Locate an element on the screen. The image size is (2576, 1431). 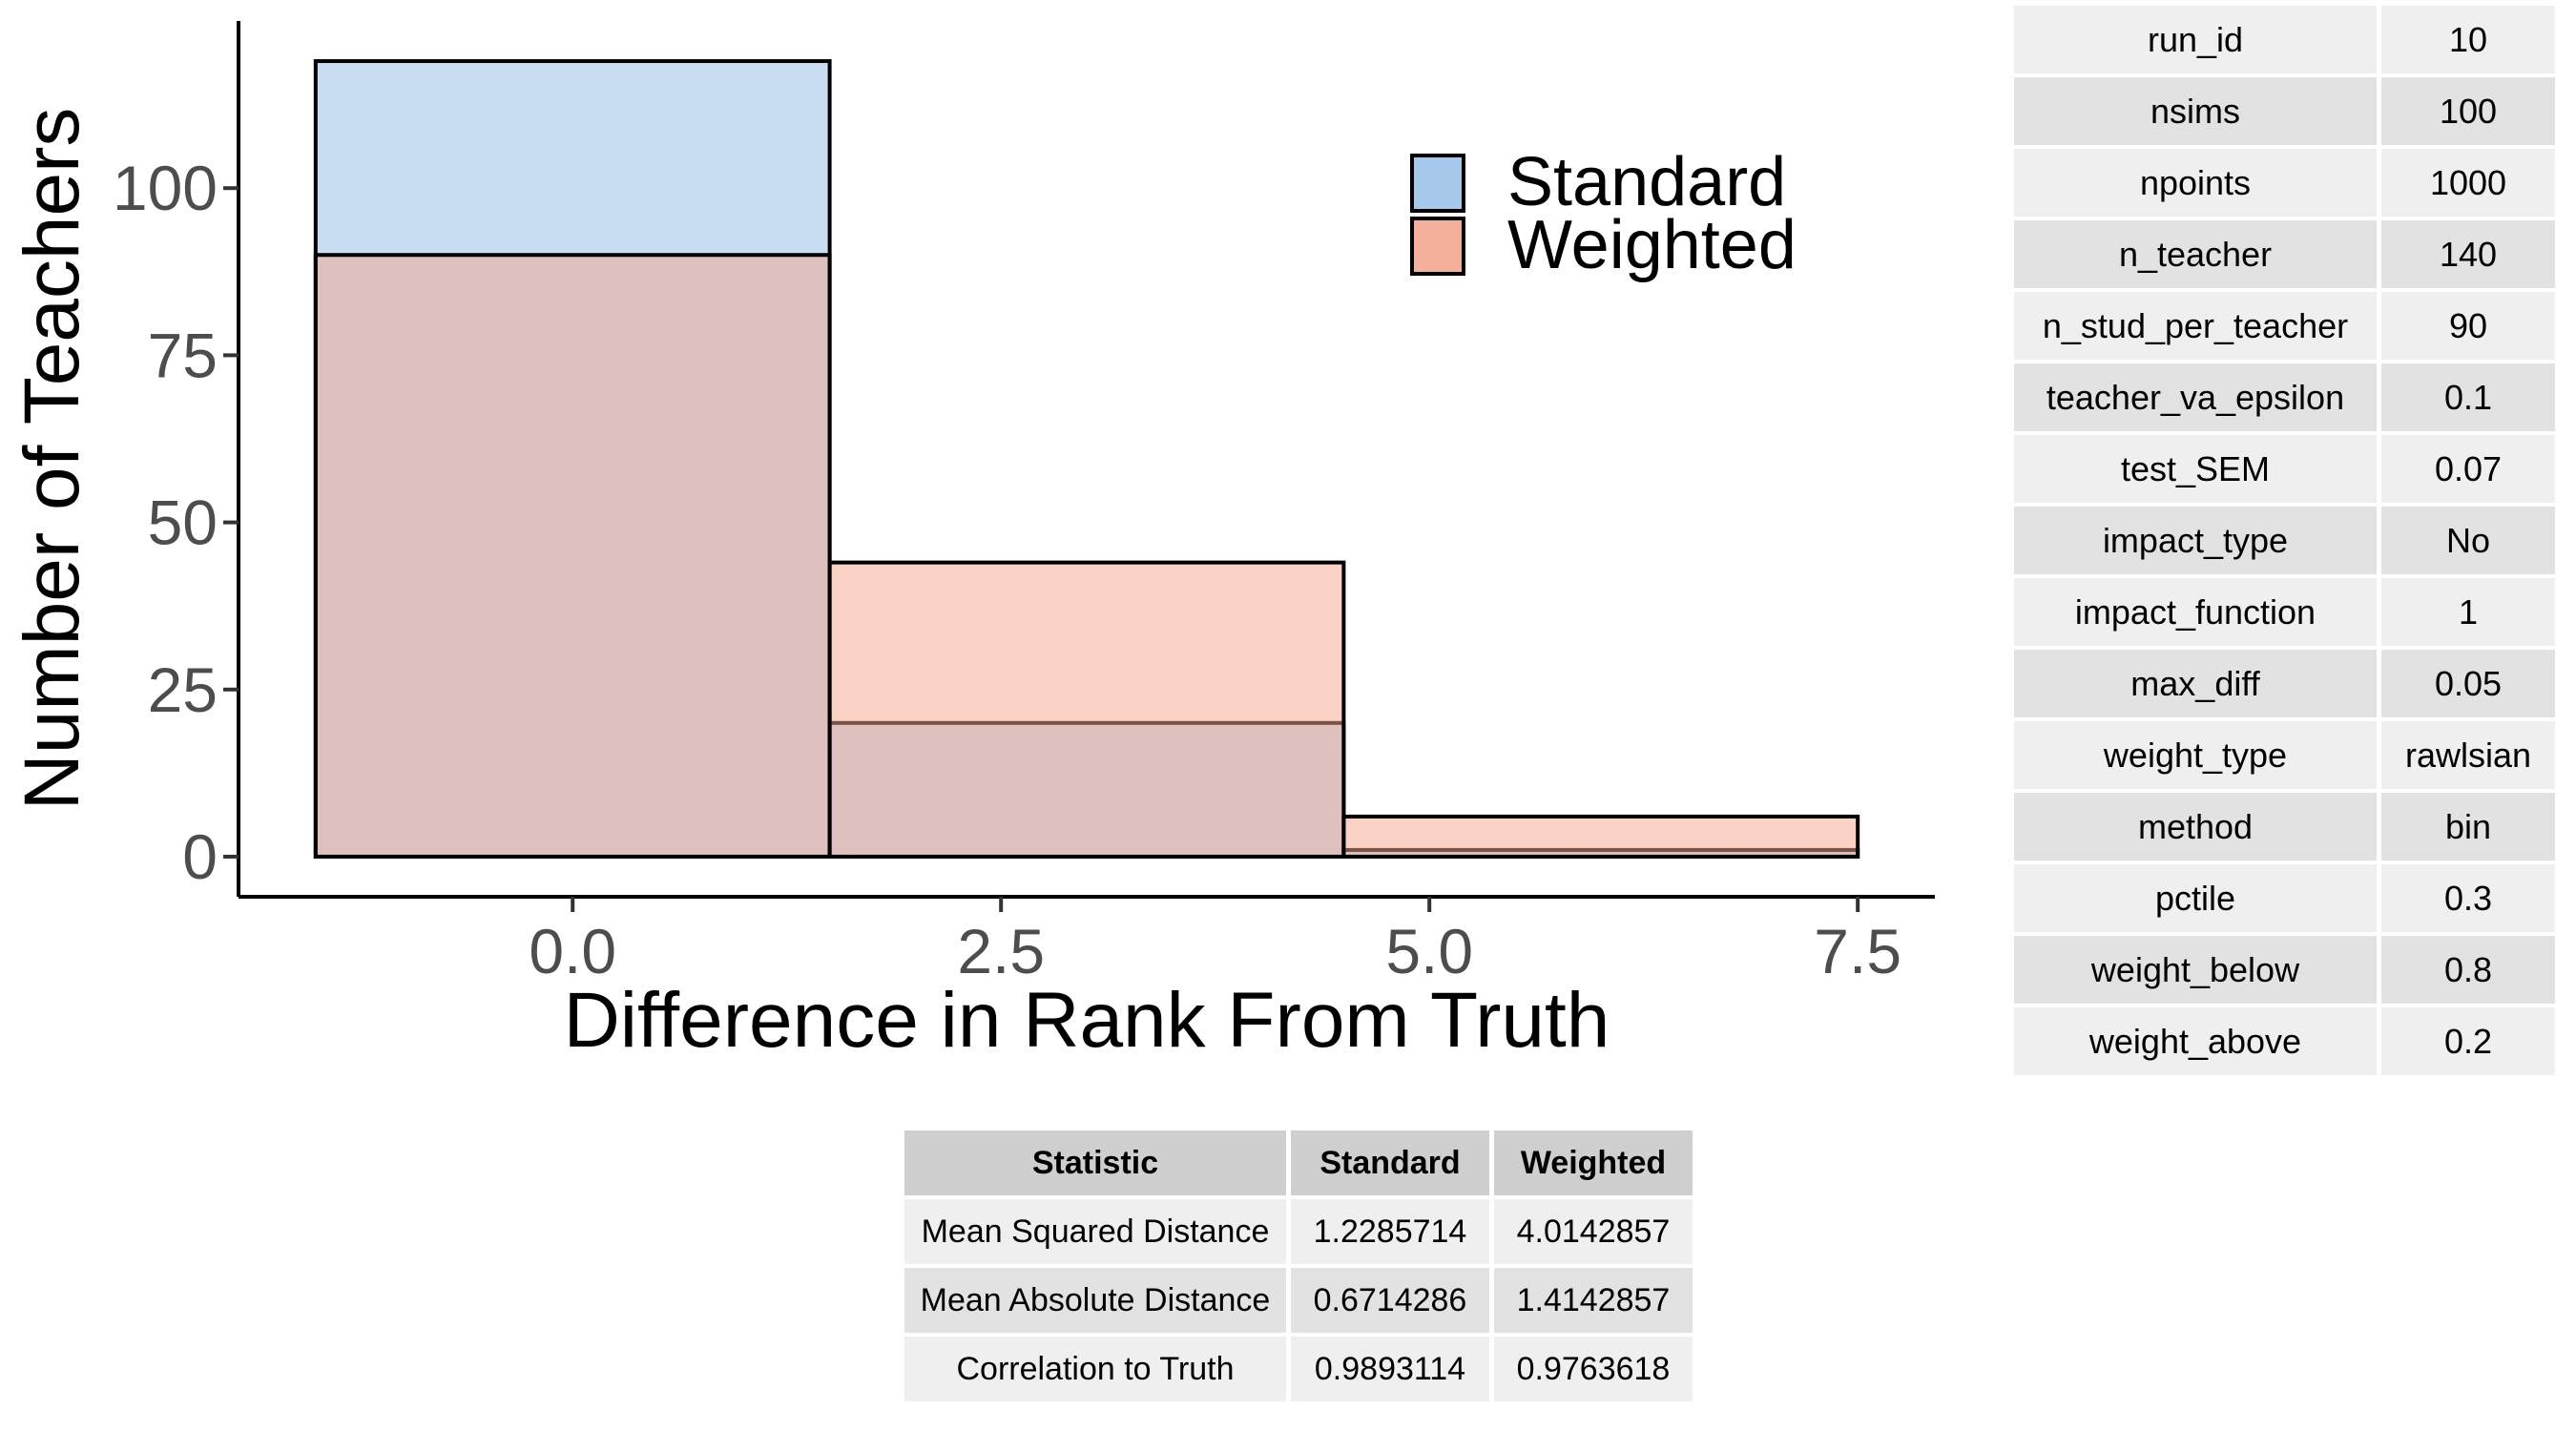
stats-header-statistic: Statistic is located at coordinates (1095, 1162).